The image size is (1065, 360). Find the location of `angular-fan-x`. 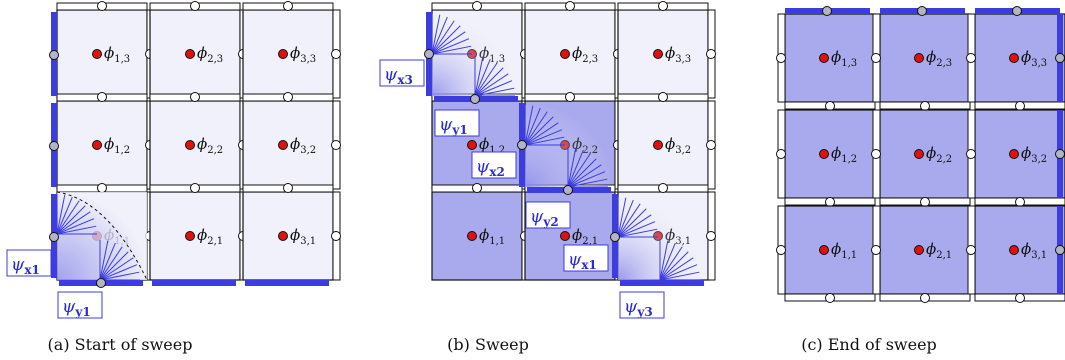

angular-fan-x is located at coordinates (76, 214).